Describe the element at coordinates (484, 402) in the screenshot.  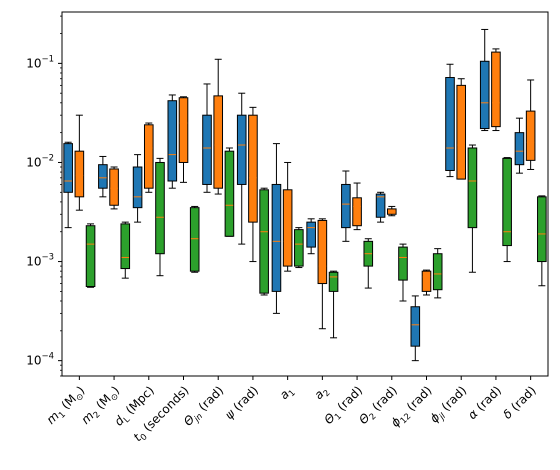
I see `x-tick-label: α (rad)` at that location.